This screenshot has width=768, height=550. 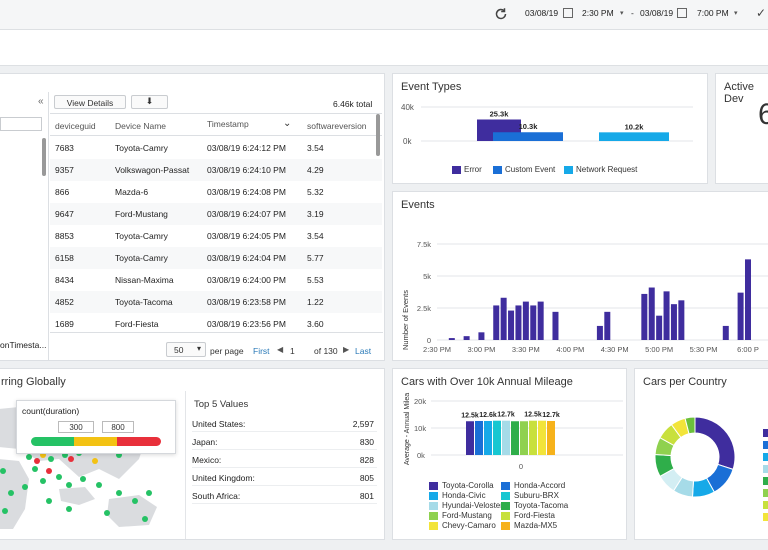 What do you see at coordinates (41, 101) in the screenshot?
I see `collapse-panel-icon: «` at bounding box center [41, 101].